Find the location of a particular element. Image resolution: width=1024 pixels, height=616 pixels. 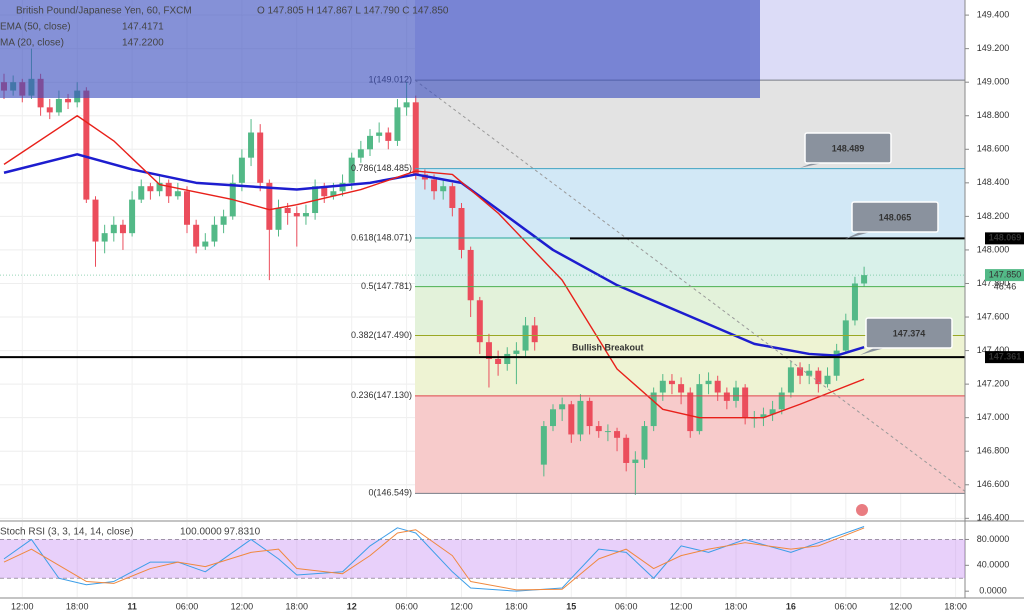

legend-entry: MA (20, close) is located at coordinates (32, 43).